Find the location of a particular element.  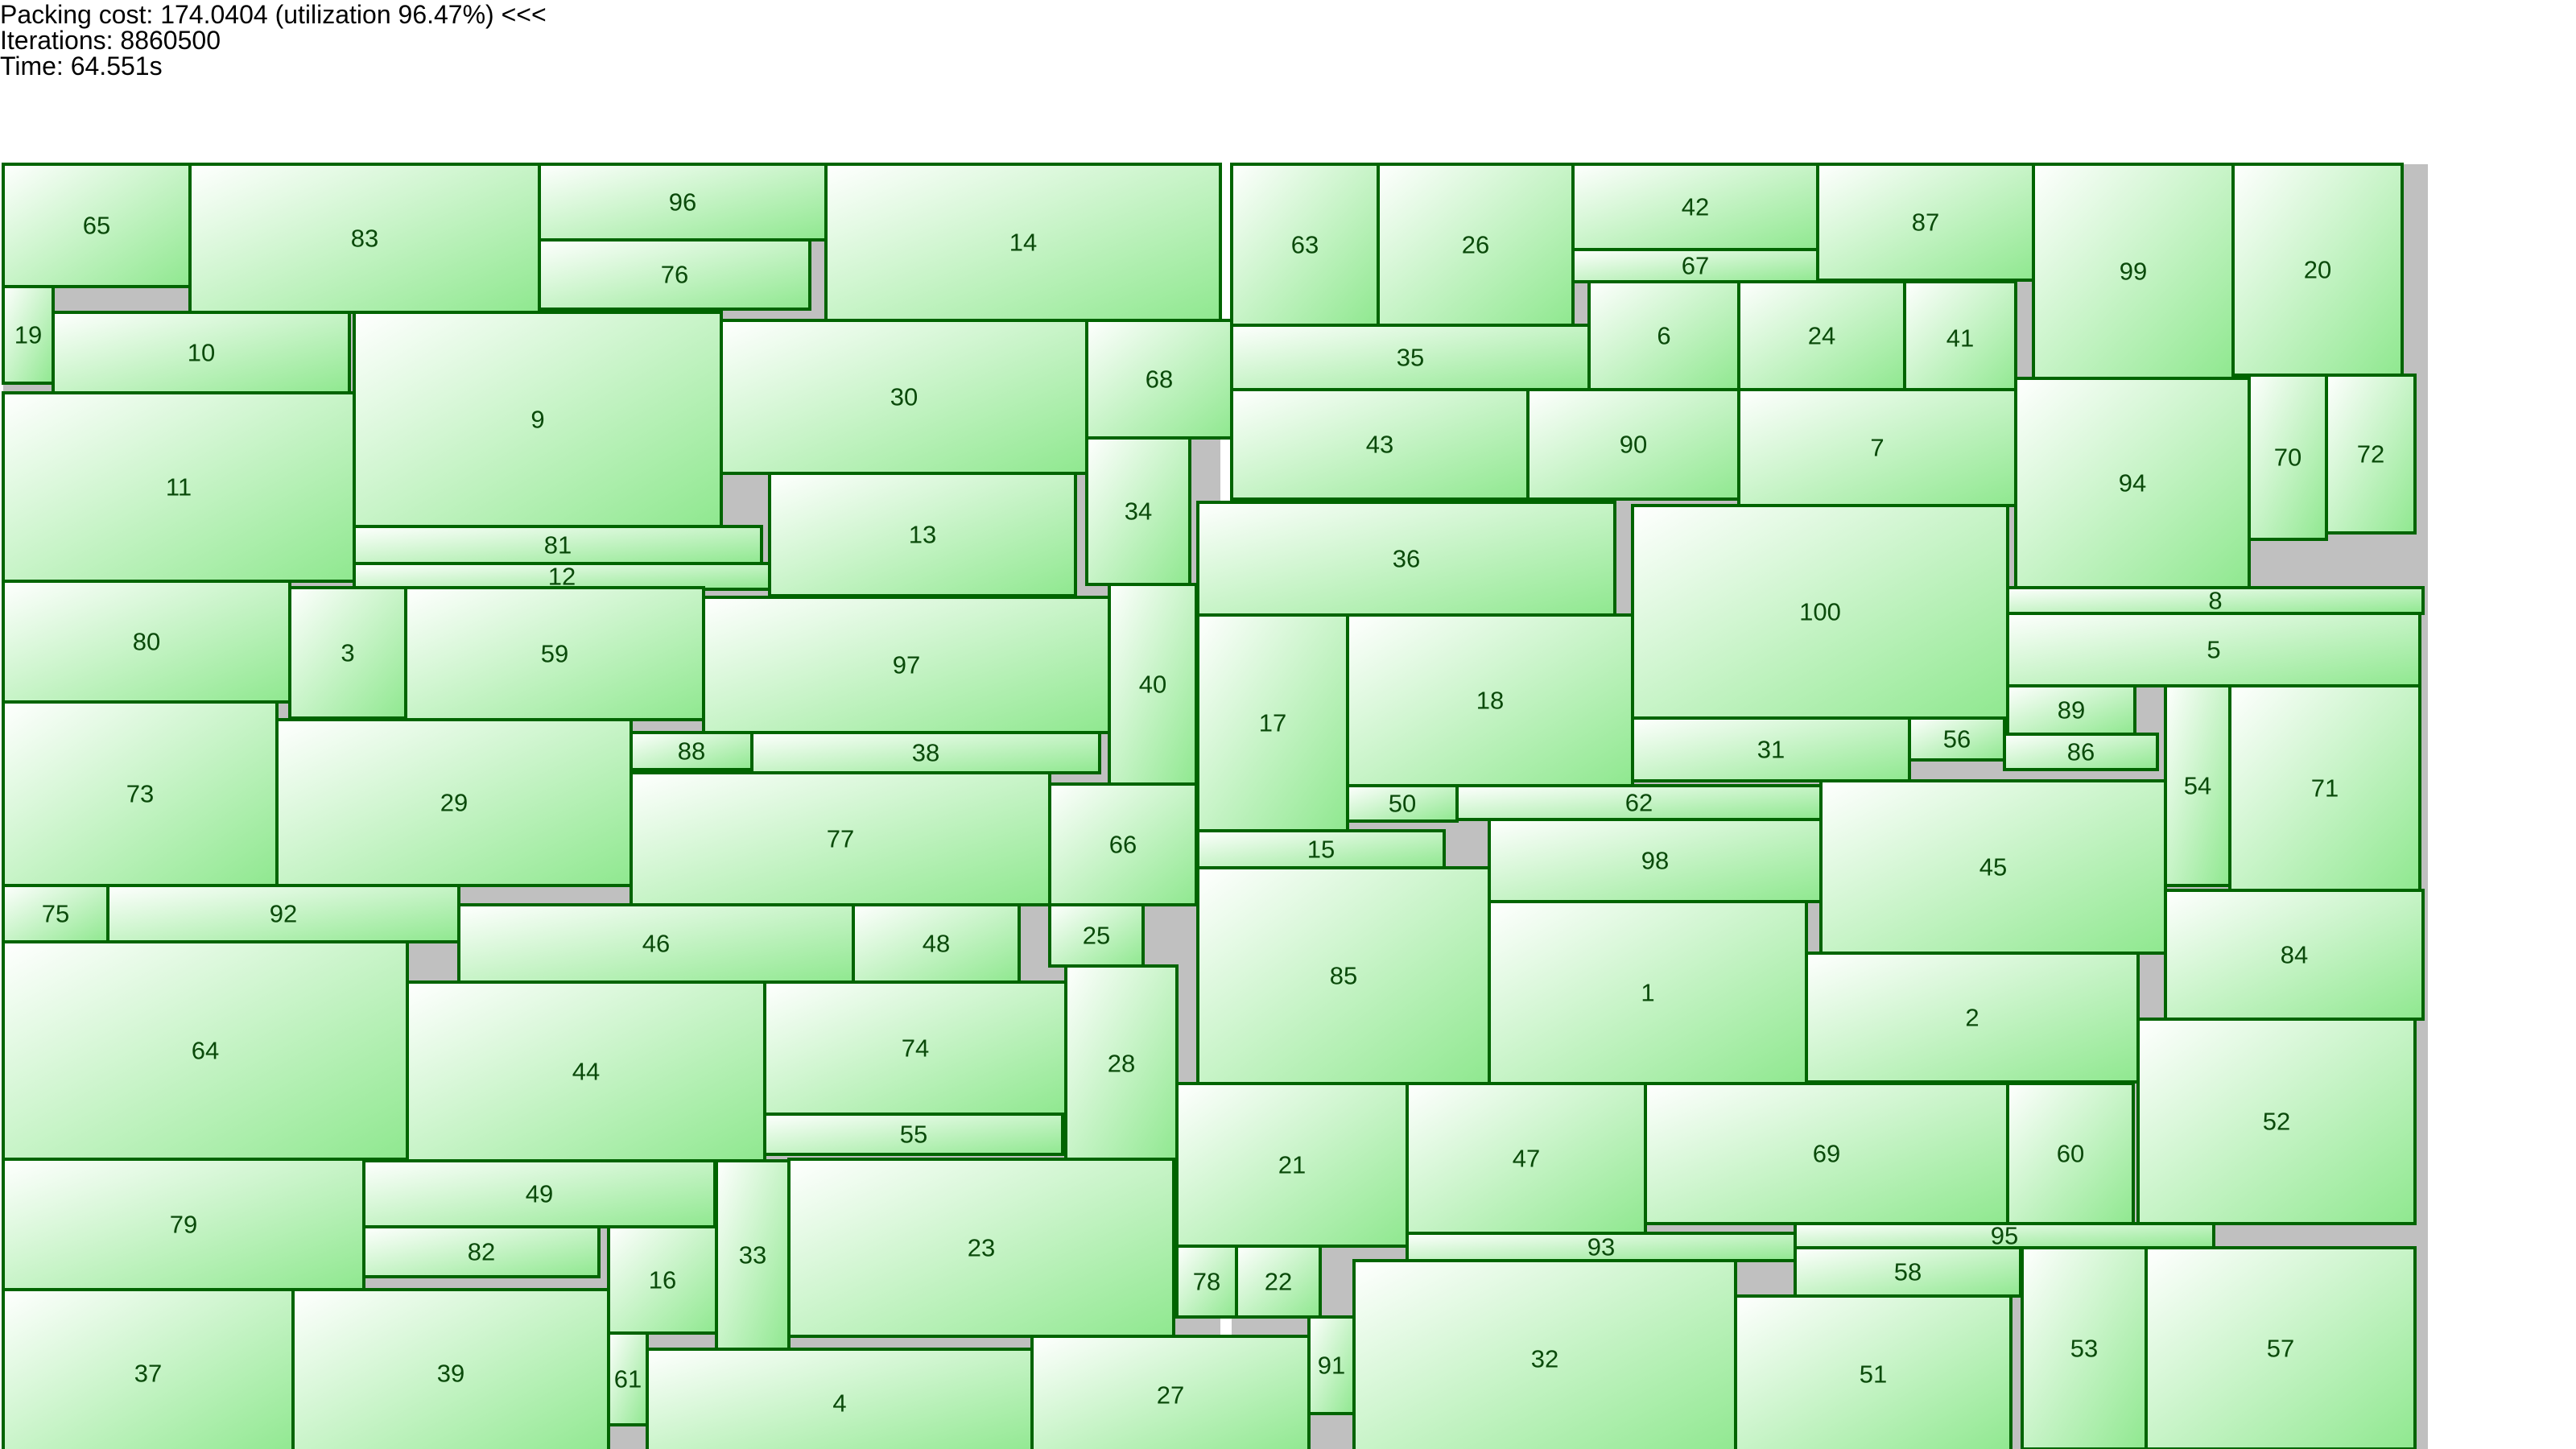

packed-box-56: 56 is located at coordinates (1957, 739).